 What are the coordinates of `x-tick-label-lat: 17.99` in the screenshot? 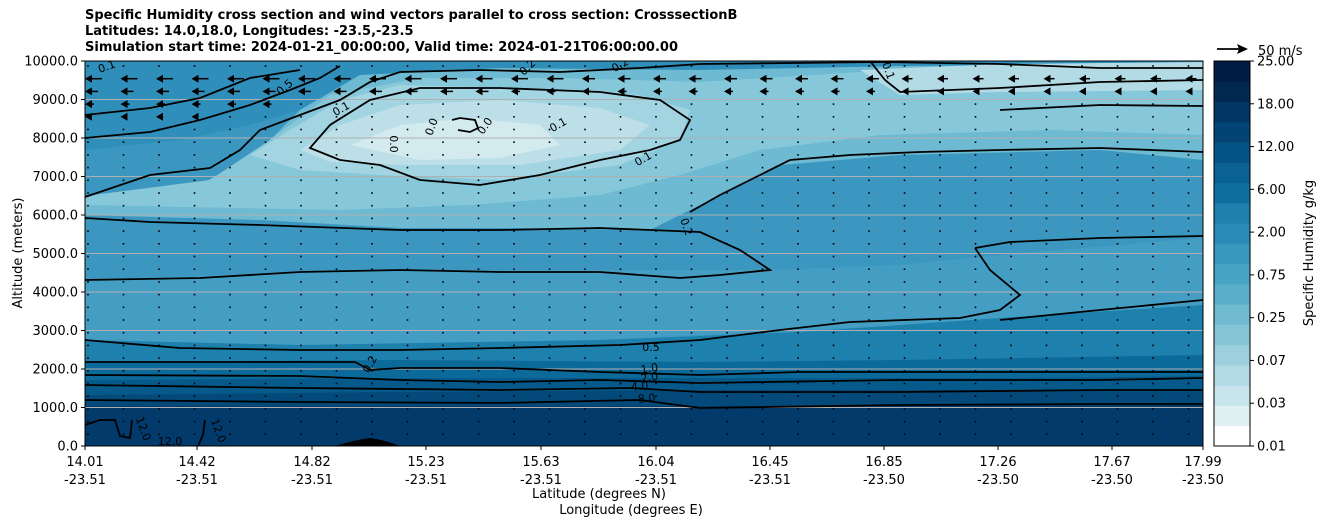 It's located at (1202, 462).